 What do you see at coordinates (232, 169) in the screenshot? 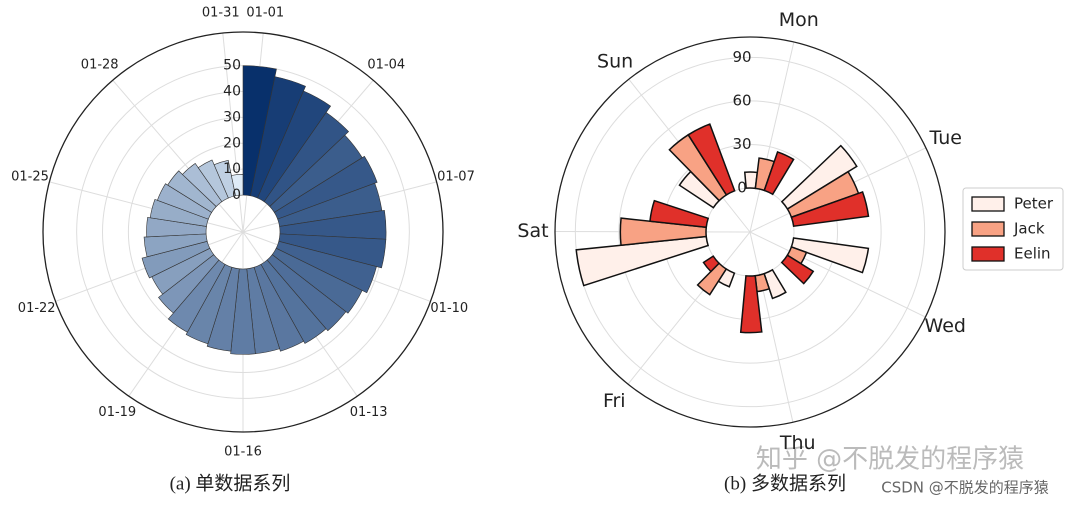
I see `r-tick-label: 10` at bounding box center [232, 169].